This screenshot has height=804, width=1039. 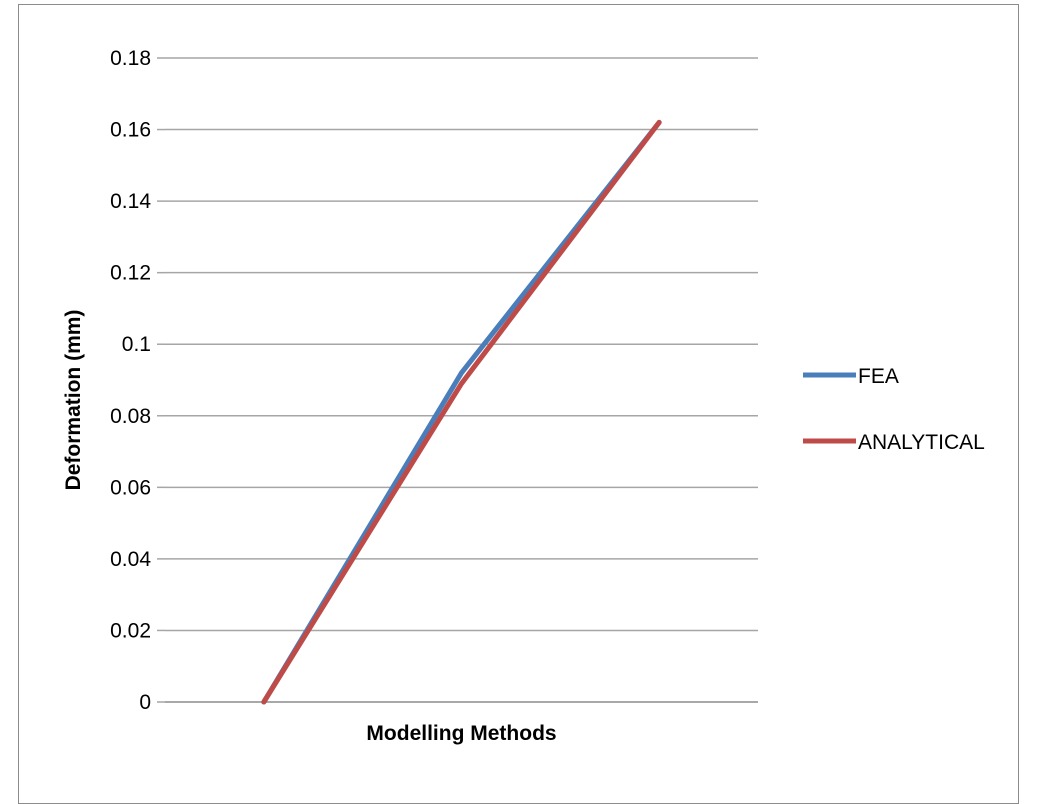 What do you see at coordinates (130, 130) in the screenshot?
I see `y-tick-label: 0.16` at bounding box center [130, 130].